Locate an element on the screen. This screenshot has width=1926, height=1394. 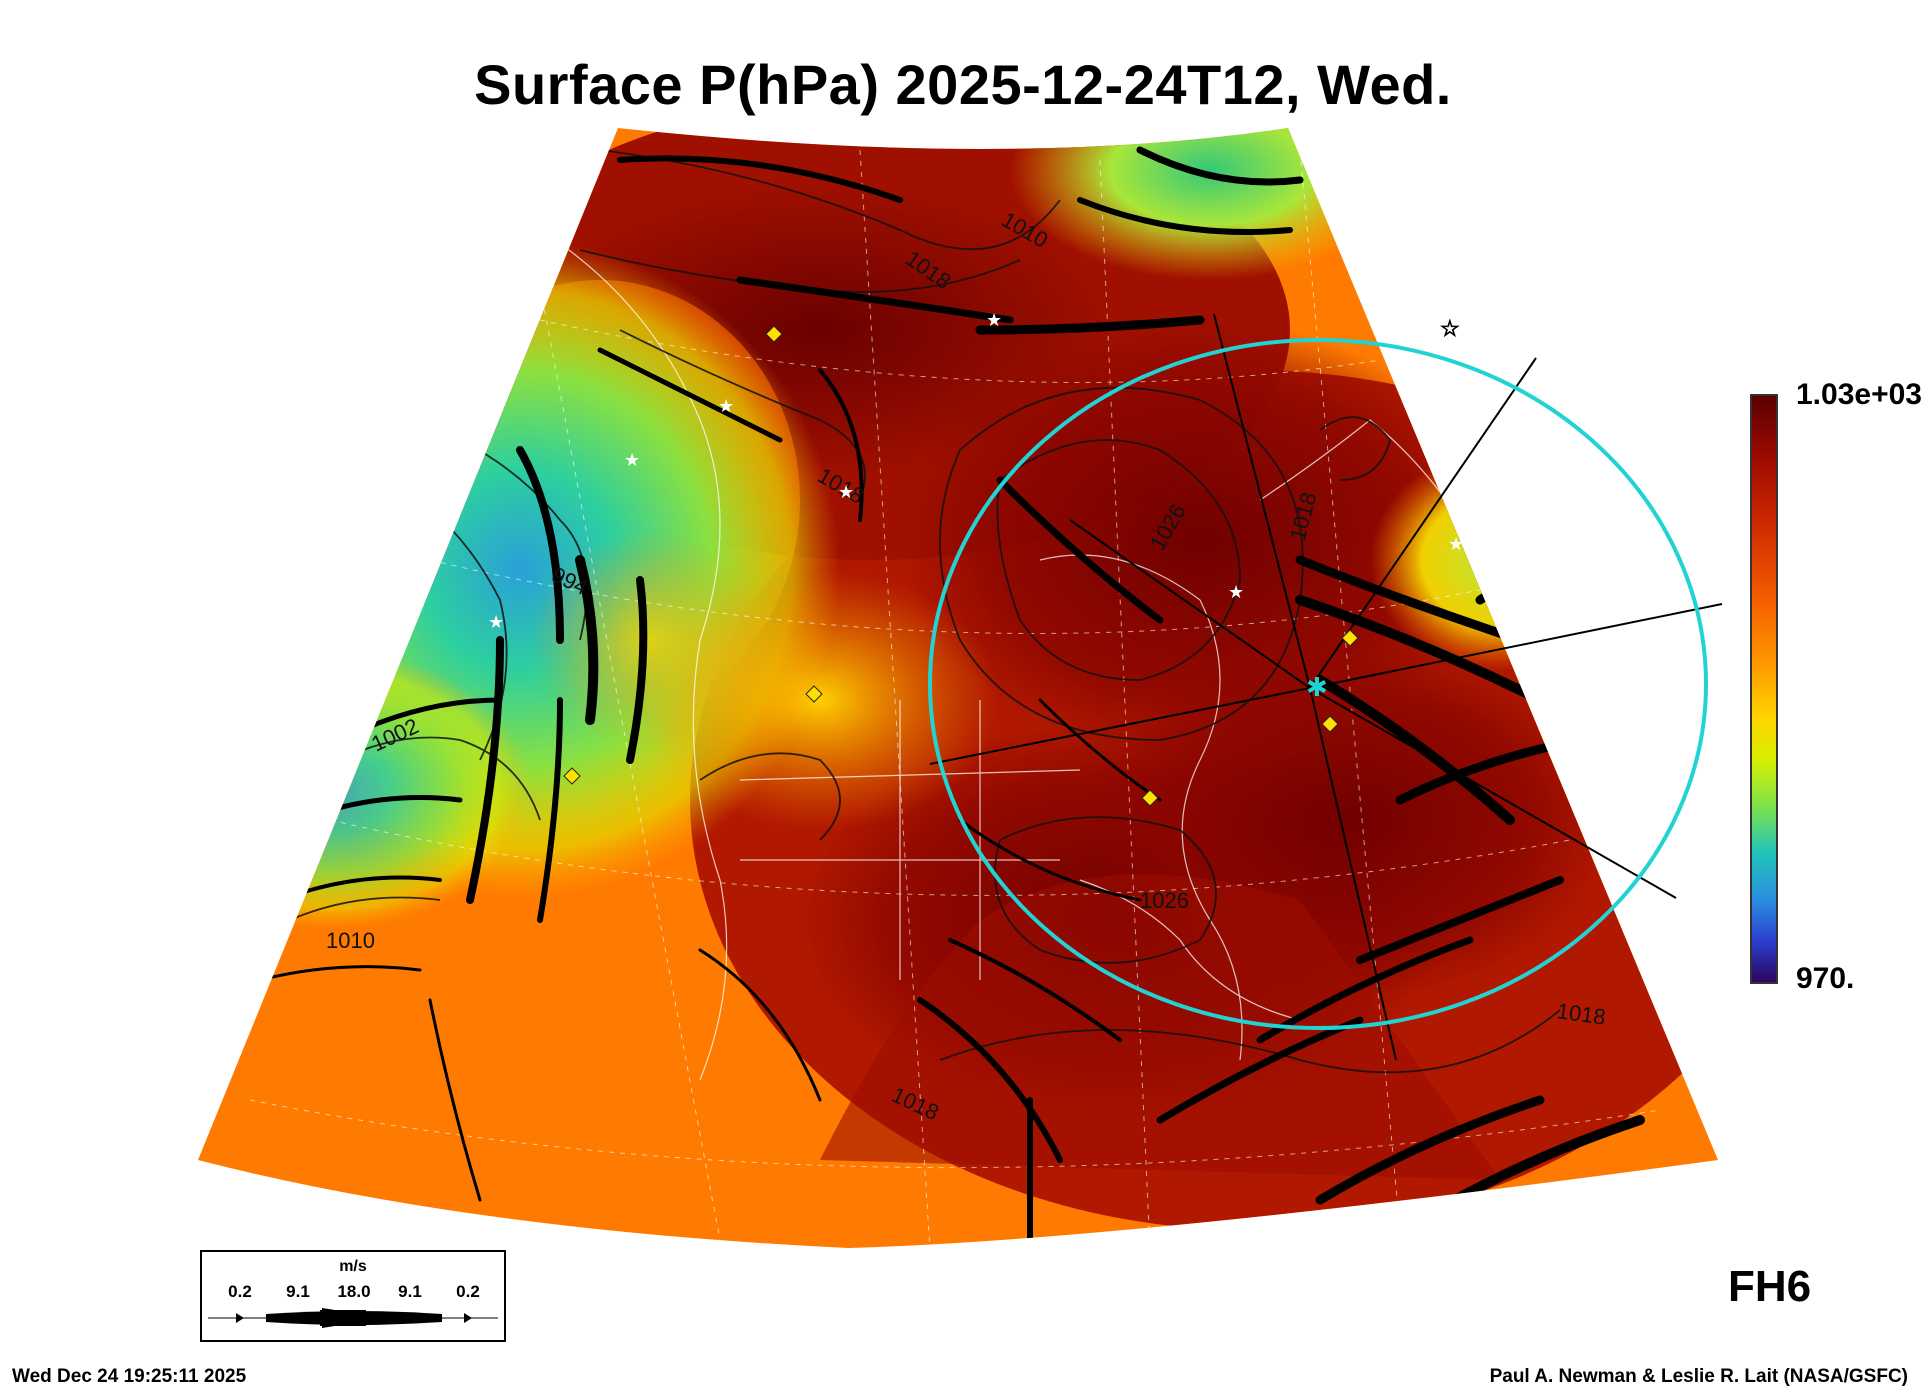
contour-label: 1026 is located at coordinates (1164, 900).